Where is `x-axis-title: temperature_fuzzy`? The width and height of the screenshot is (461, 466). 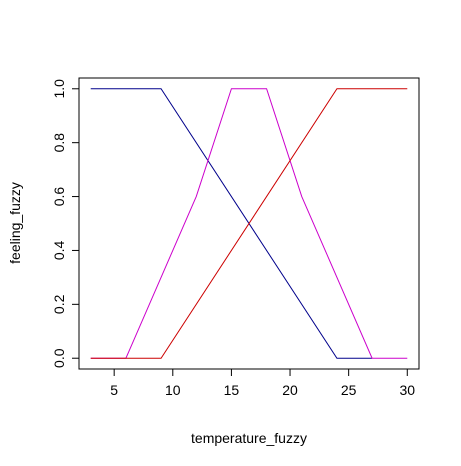 x-axis-title: temperature_fuzzy is located at coordinates (249, 438).